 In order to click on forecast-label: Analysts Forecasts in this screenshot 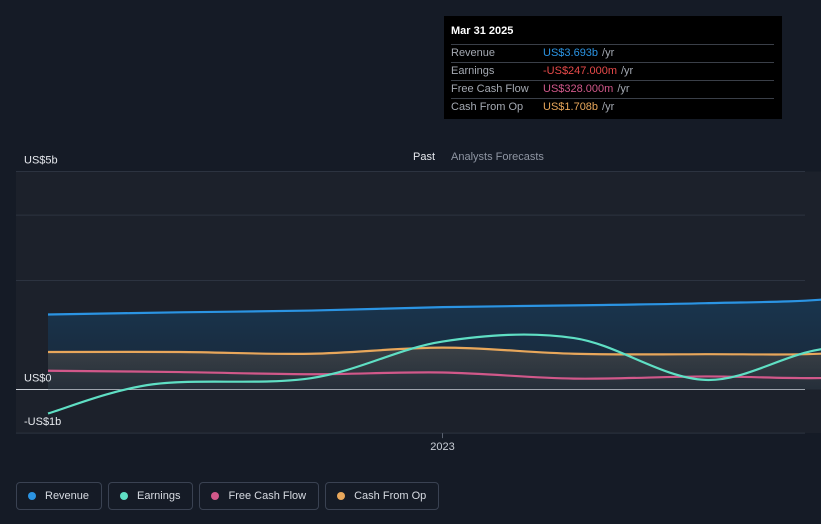, I will do `click(497, 157)`.